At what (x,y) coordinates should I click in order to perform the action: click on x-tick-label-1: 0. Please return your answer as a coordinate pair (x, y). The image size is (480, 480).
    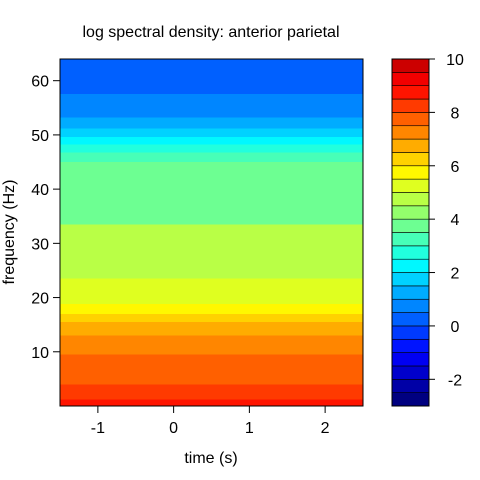
    Looking at the image, I should click on (173, 428).